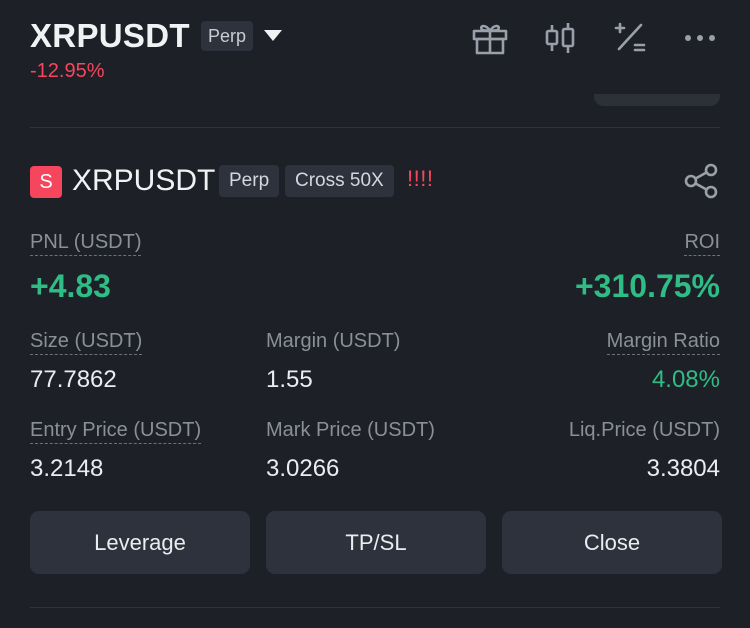  What do you see at coordinates (350, 430) in the screenshot?
I see `mark-price-label: Mark Price (USDT)` at bounding box center [350, 430].